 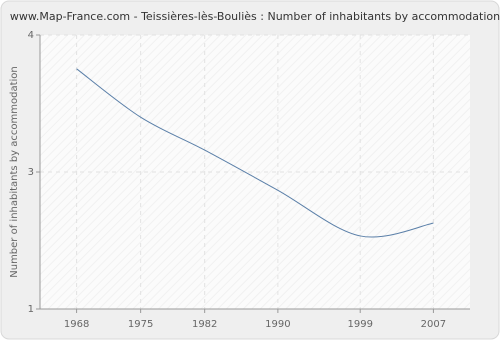 What do you see at coordinates (76, 324) in the screenshot?
I see `x-tick-label: 1968` at bounding box center [76, 324].